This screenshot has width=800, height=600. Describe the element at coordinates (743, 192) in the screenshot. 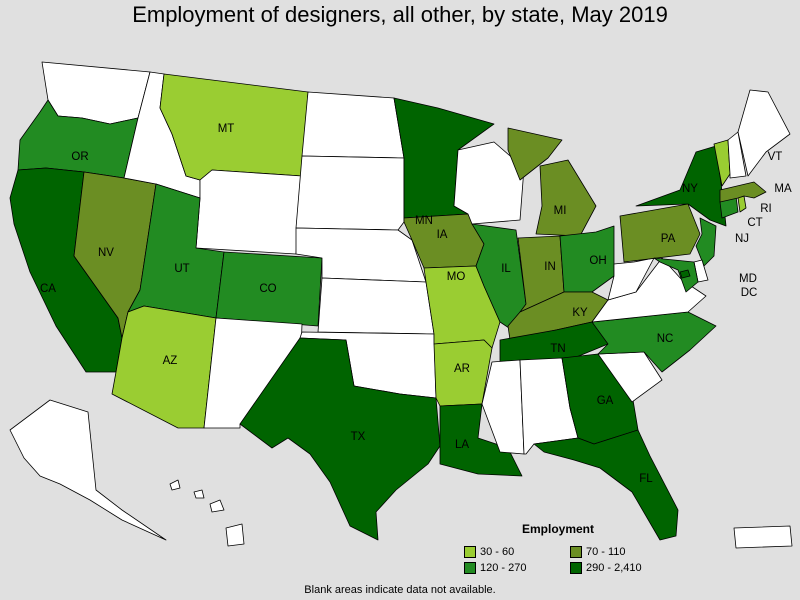

I see `state-ma` at that location.